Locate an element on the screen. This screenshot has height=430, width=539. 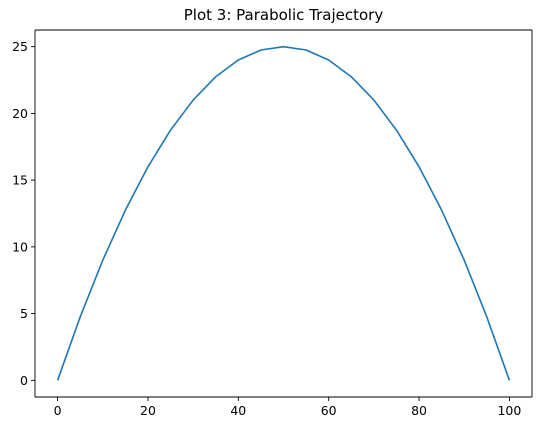
x-tick-label: 0 is located at coordinates (58, 410).